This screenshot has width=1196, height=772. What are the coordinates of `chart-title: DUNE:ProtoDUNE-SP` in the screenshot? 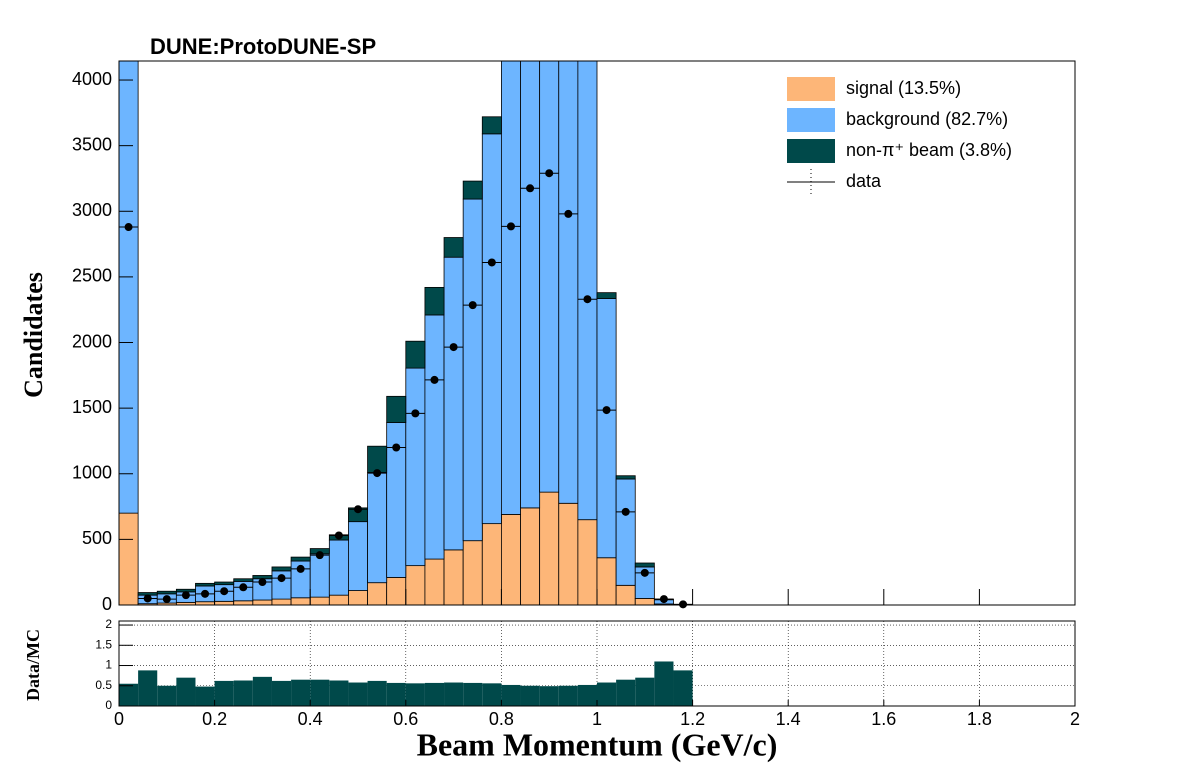 It's located at (263, 46).